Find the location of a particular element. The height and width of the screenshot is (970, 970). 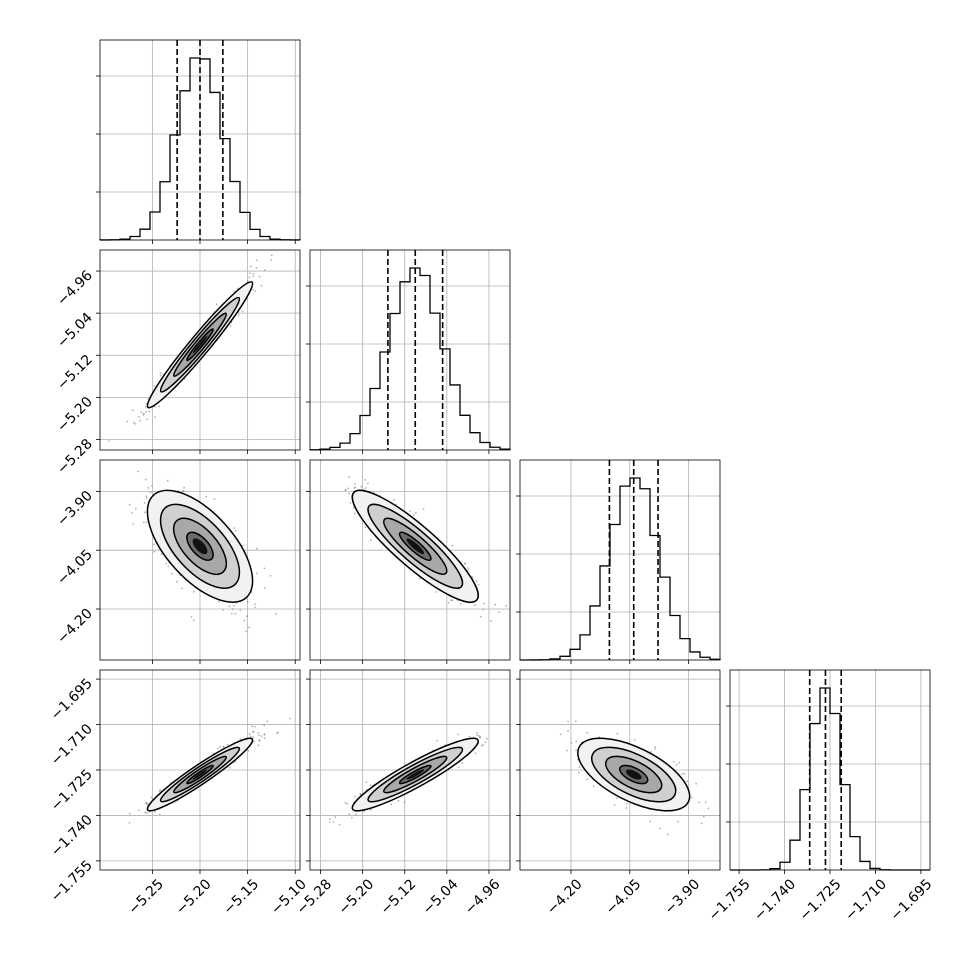

x-tick-label: −1.740 is located at coordinates (775, 900).